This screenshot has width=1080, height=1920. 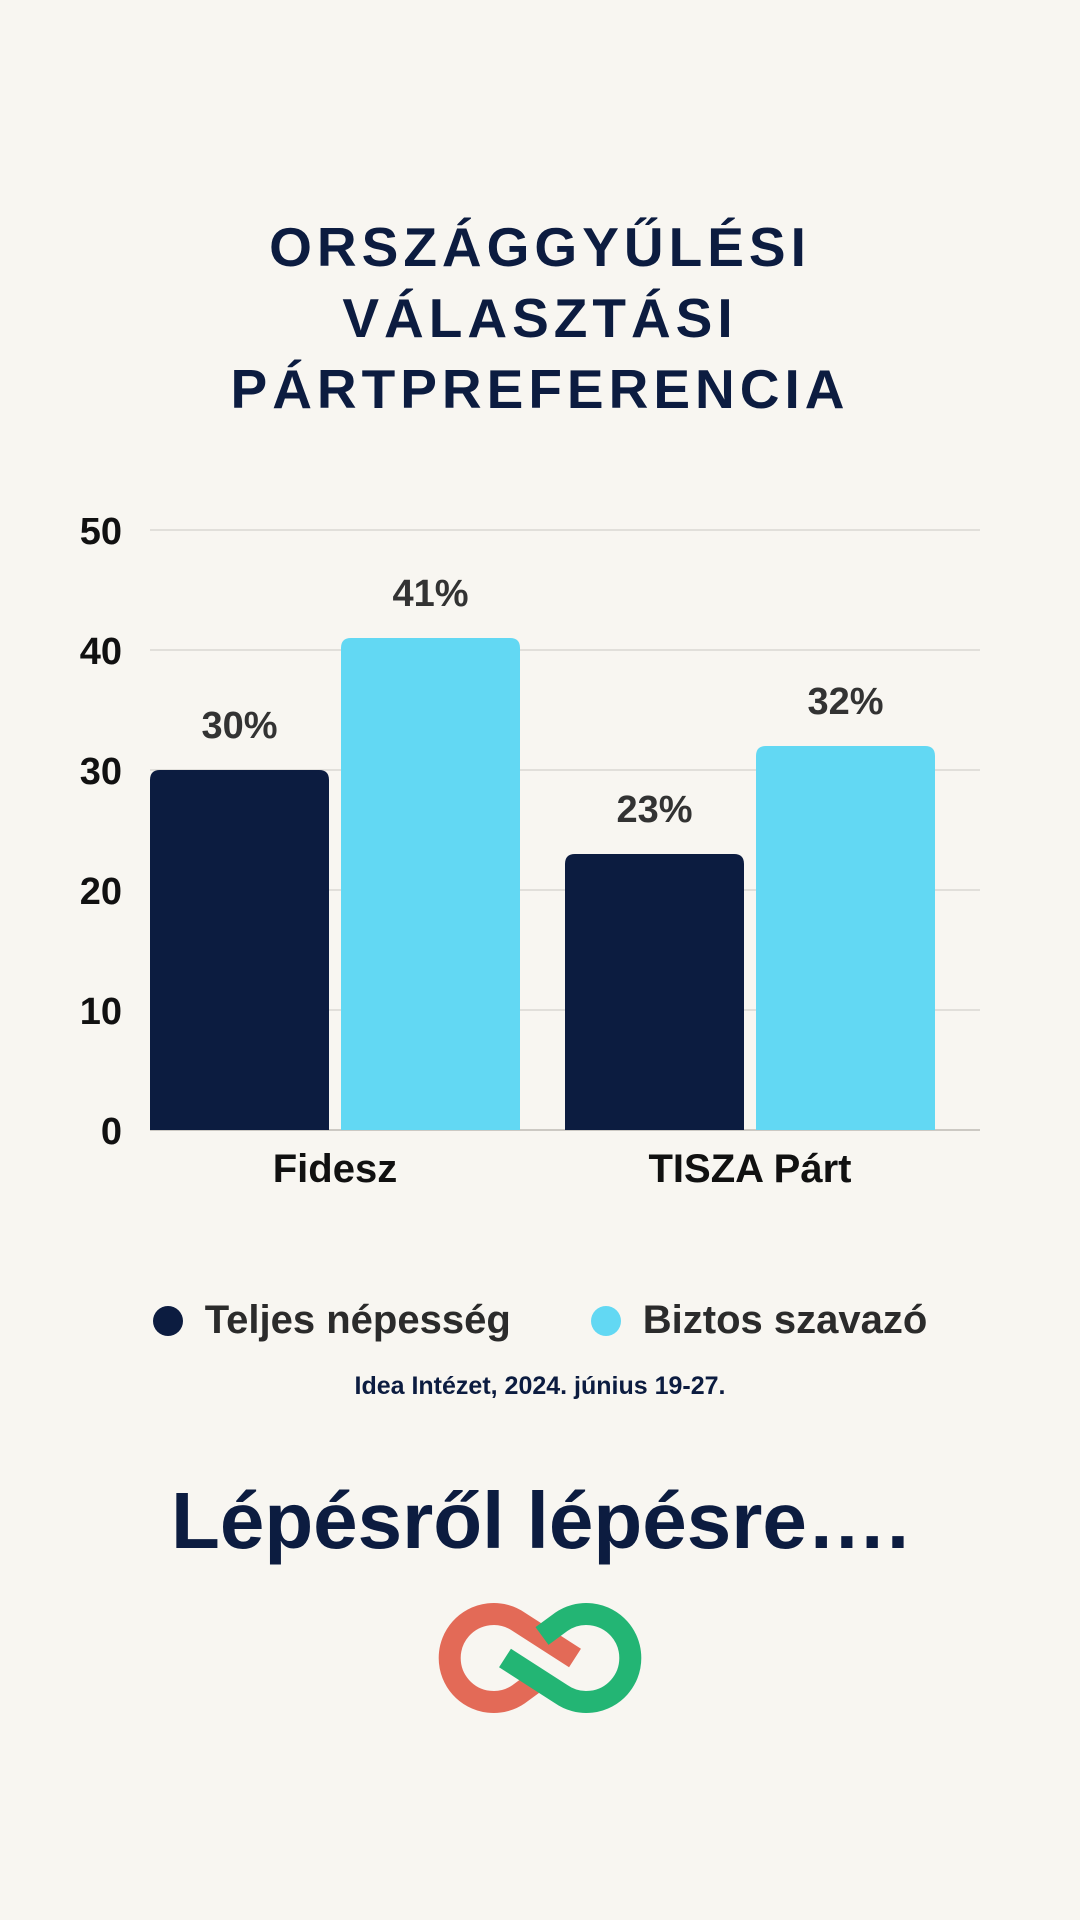 What do you see at coordinates (101, 1012) in the screenshot?
I see `y-tick-label: 10` at bounding box center [101, 1012].